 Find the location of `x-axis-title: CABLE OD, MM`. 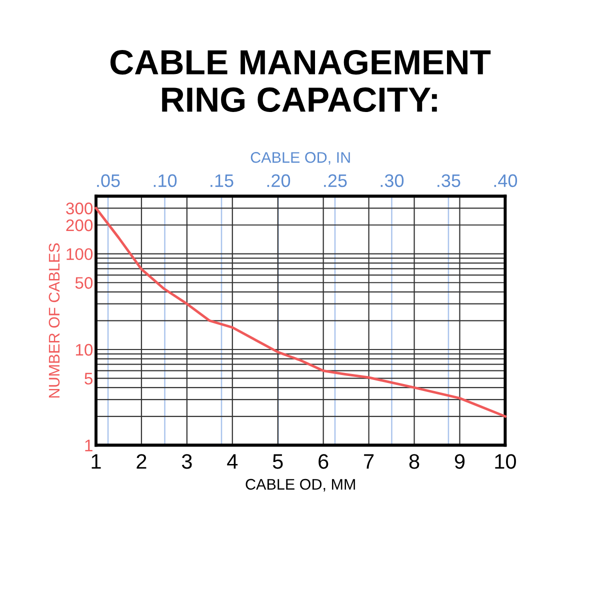

x-axis-title: CABLE OD, MM is located at coordinates (300, 485).